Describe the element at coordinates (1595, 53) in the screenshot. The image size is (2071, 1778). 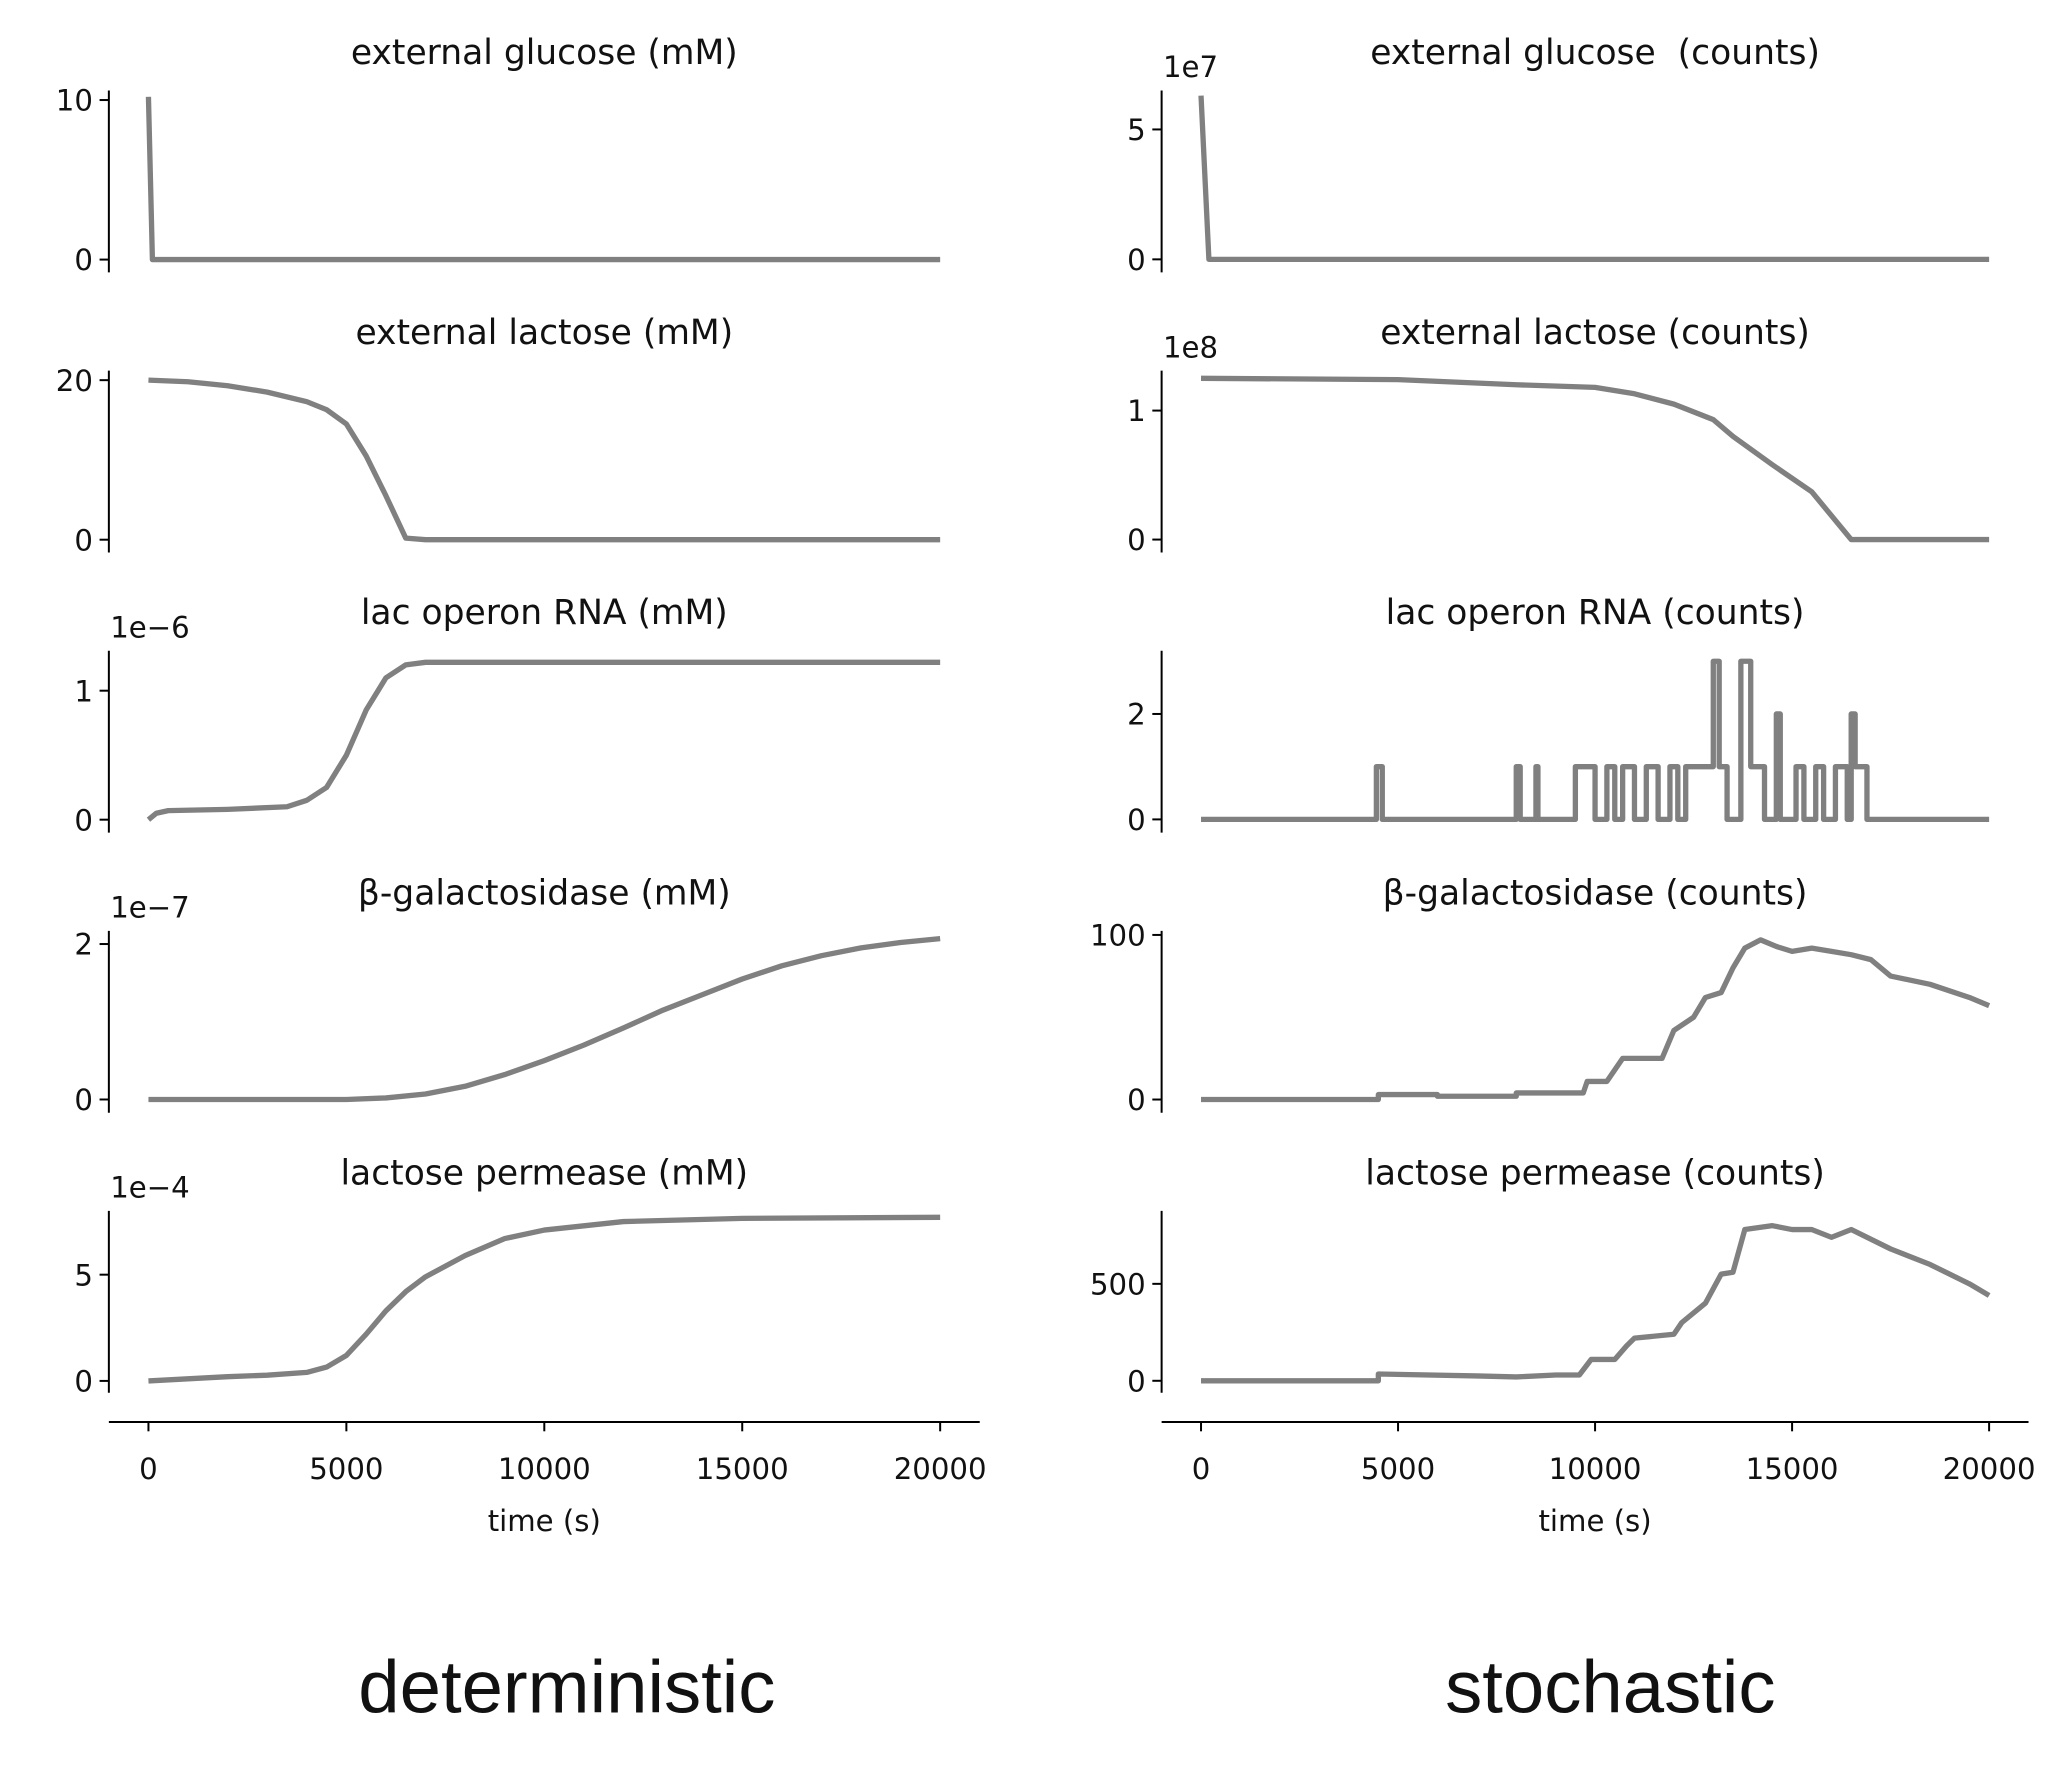
I see `chart-title: external glucose (counts)` at that location.